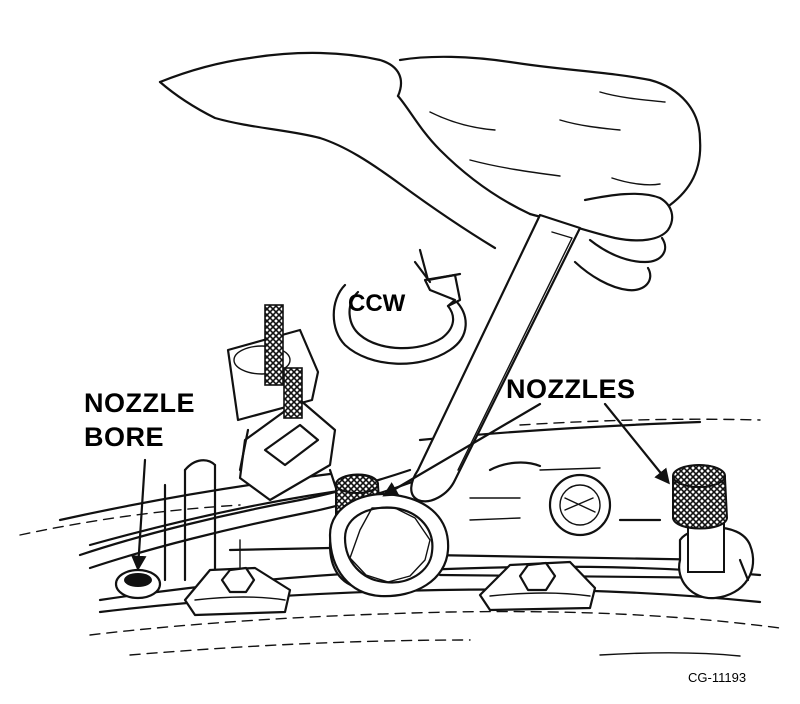 The width and height of the screenshot is (800, 704). Describe the element at coordinates (389, 545) in the screenshot. I see `wrench-box-end` at that location.